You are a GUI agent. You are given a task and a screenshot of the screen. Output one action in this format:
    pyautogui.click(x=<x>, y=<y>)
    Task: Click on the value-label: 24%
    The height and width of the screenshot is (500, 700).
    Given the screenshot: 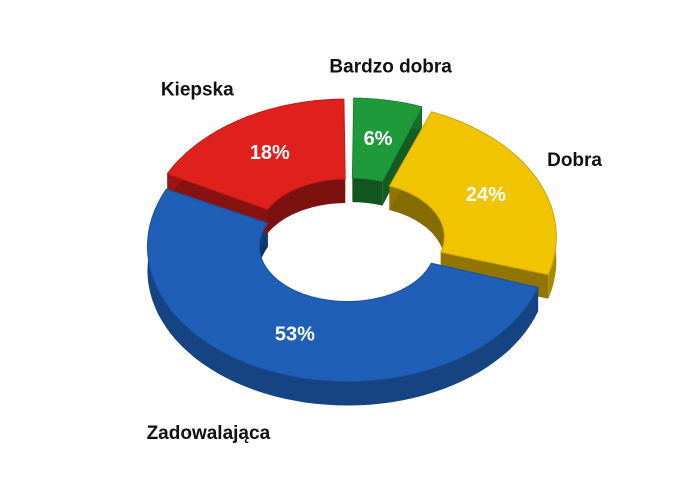 What is the action you would take?
    pyautogui.click(x=486, y=195)
    